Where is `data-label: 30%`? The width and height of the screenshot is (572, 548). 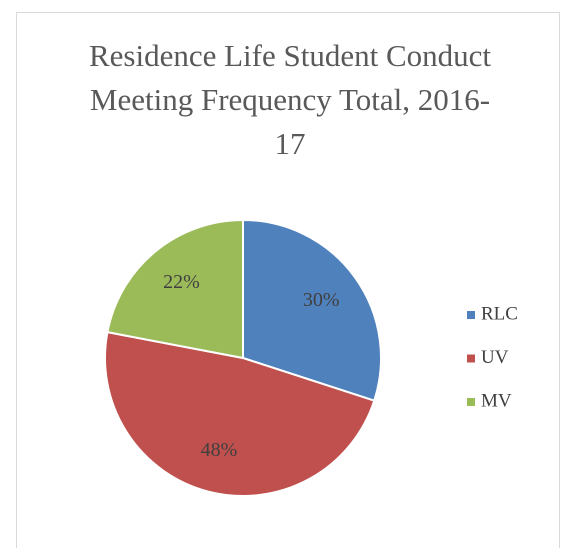 data-label: 30% is located at coordinates (321, 300).